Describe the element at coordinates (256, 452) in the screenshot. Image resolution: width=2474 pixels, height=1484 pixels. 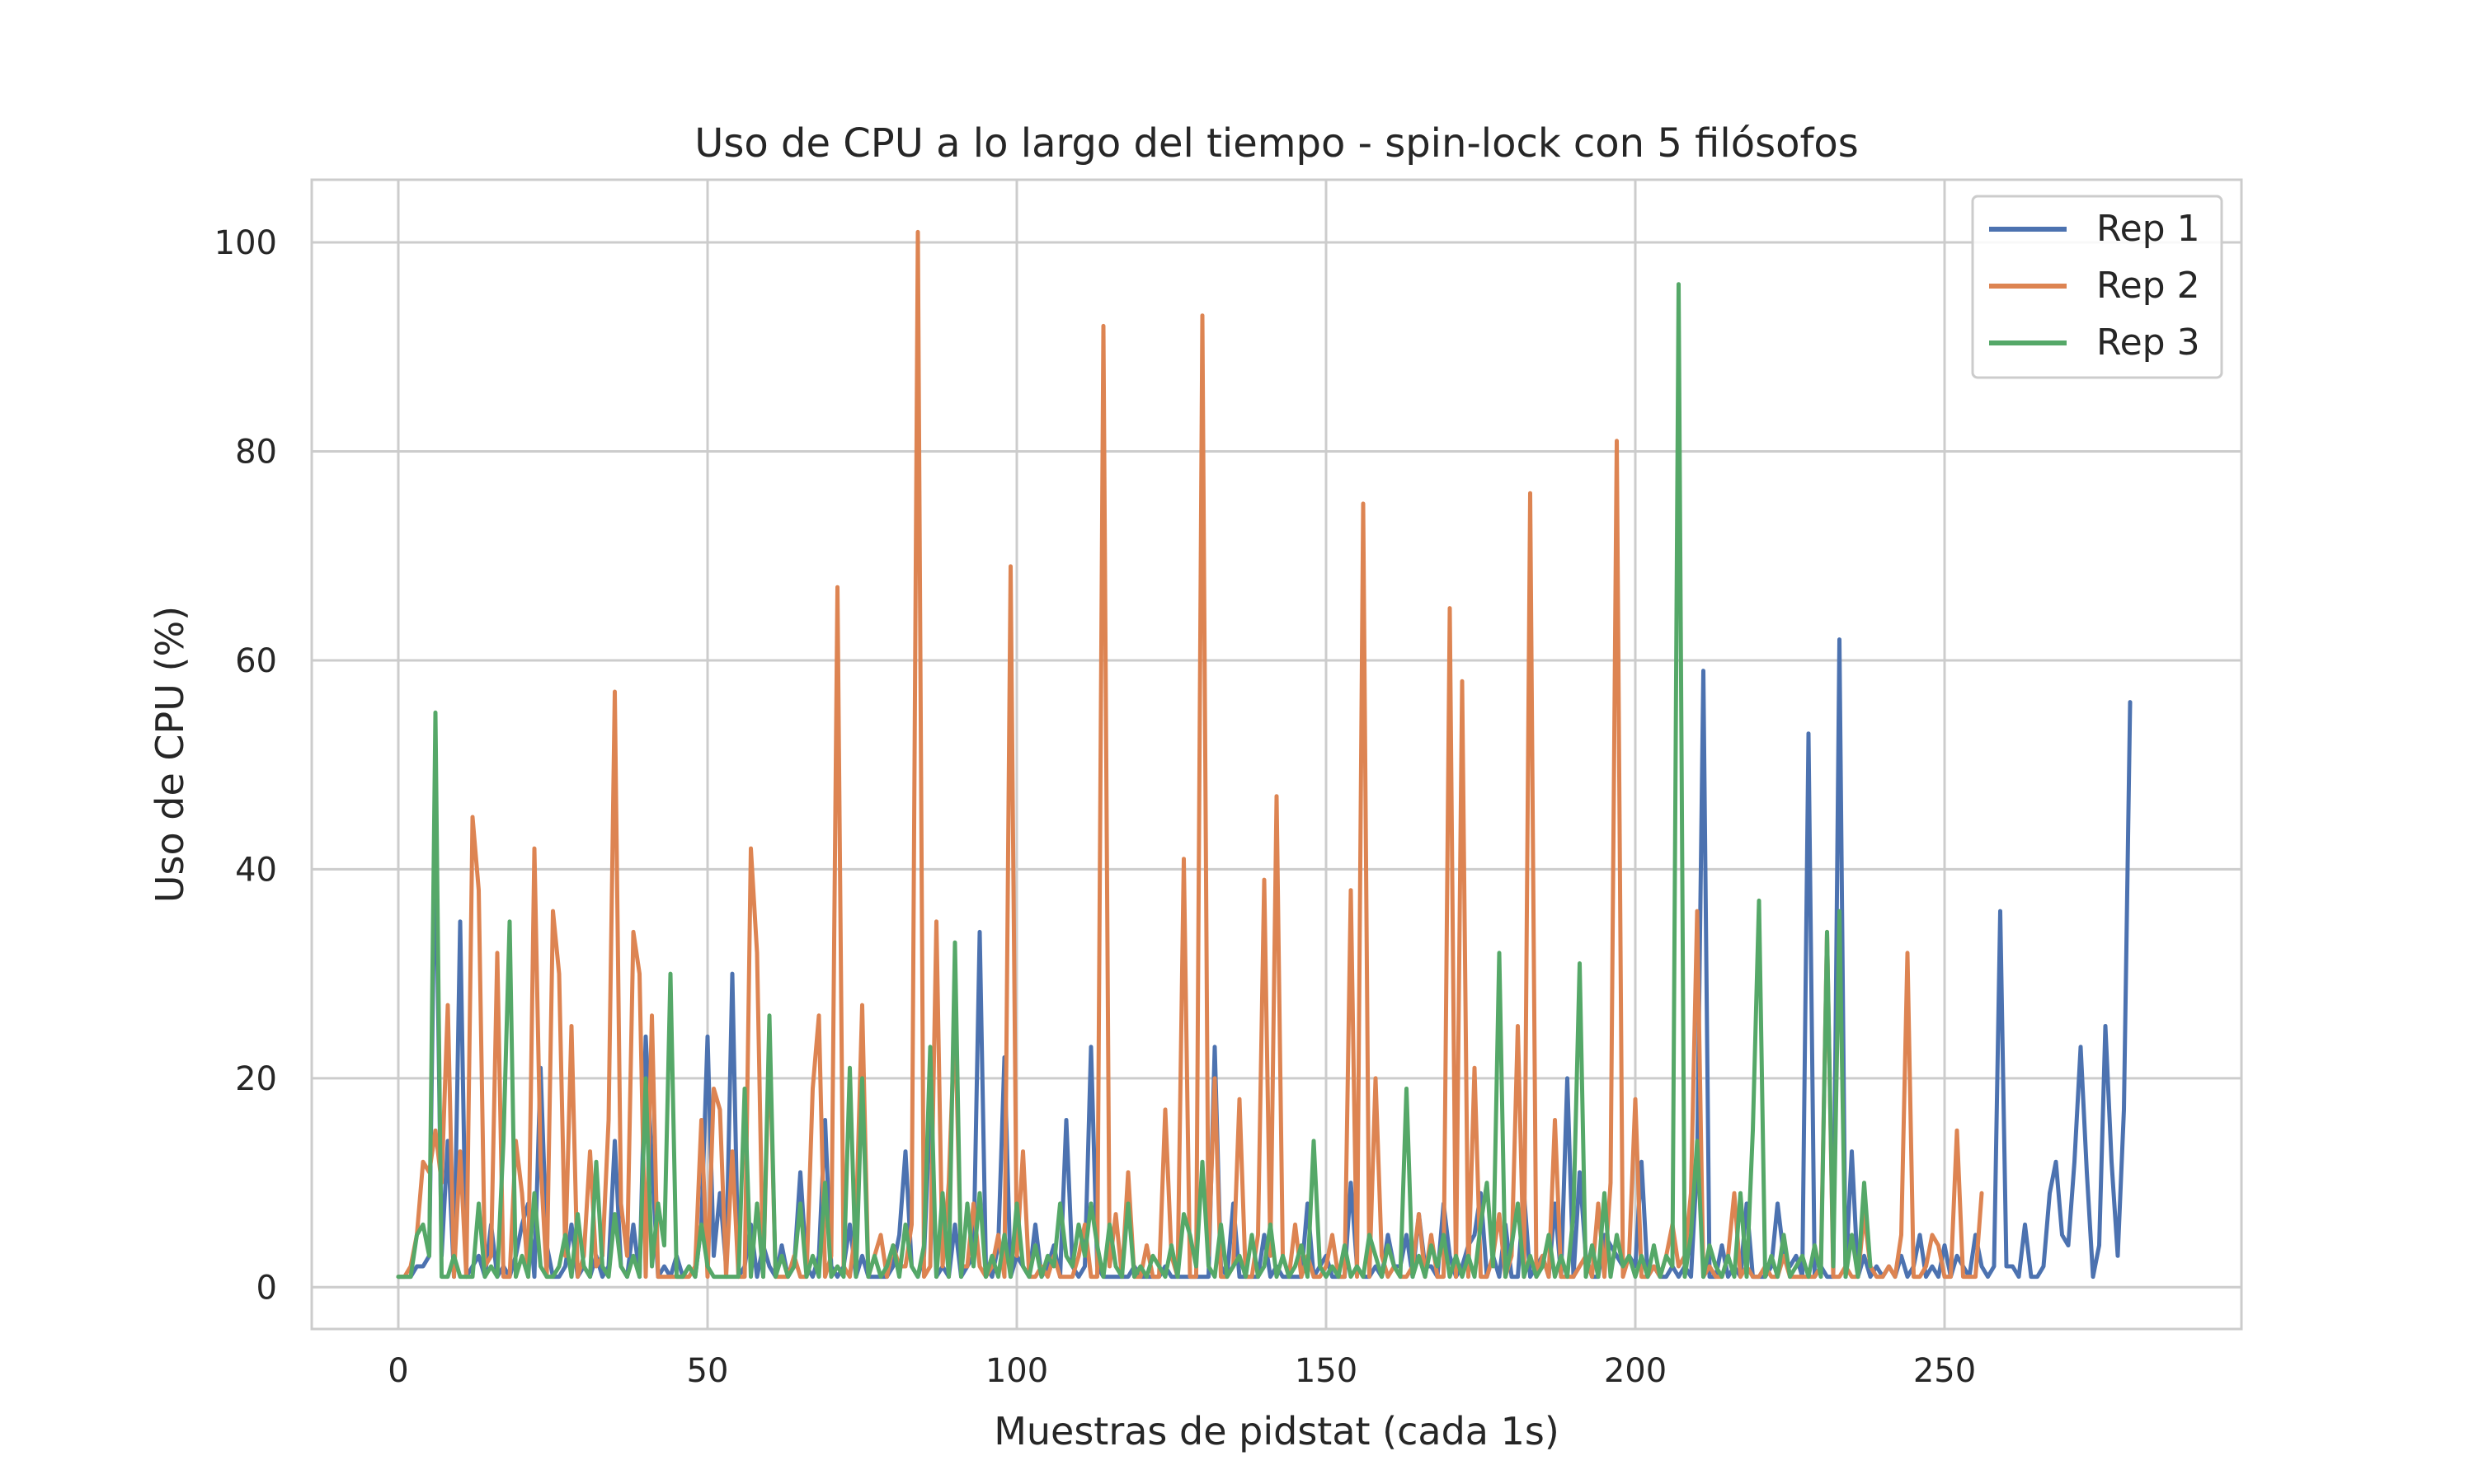
I see `y-tick-label: 80` at that location.